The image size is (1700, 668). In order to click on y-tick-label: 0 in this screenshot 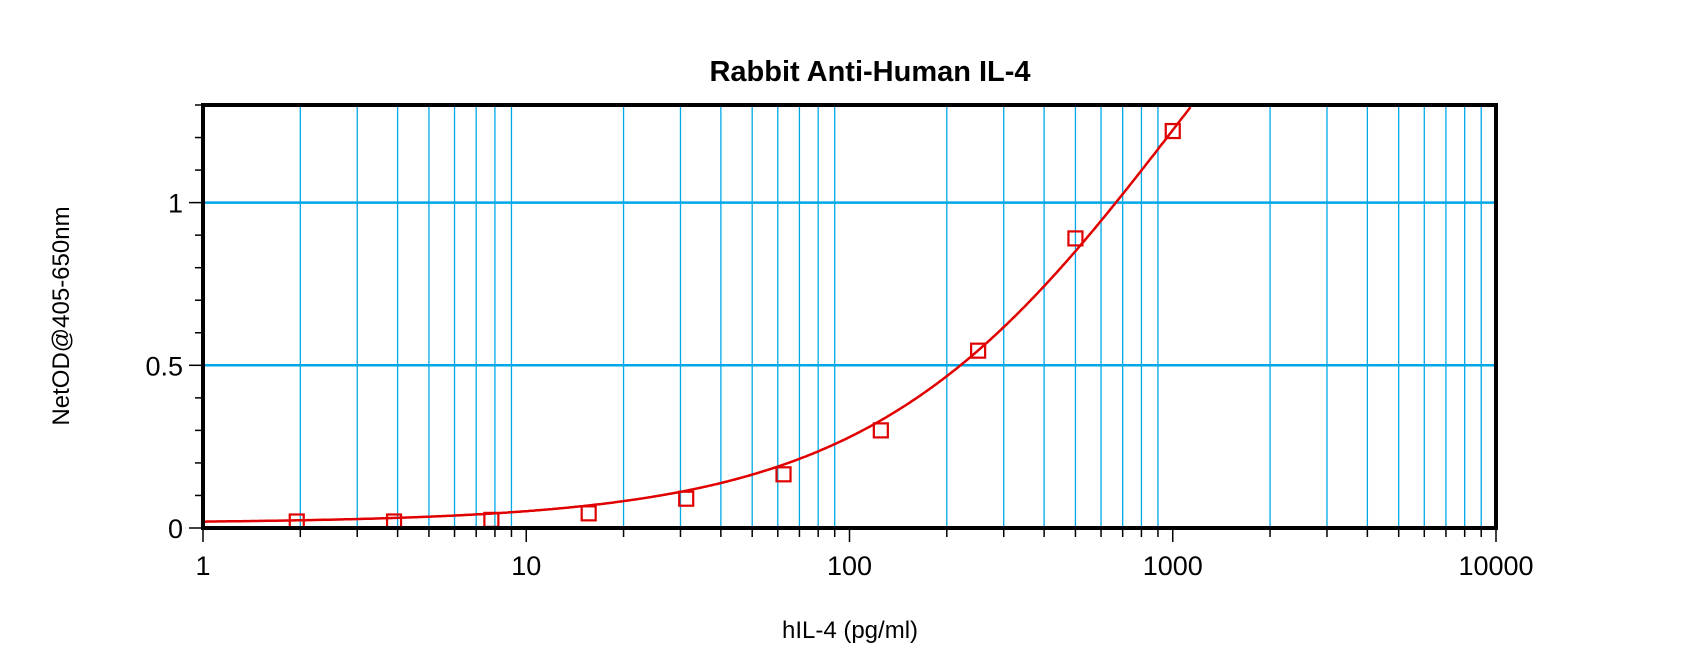, I will do `click(175, 529)`.